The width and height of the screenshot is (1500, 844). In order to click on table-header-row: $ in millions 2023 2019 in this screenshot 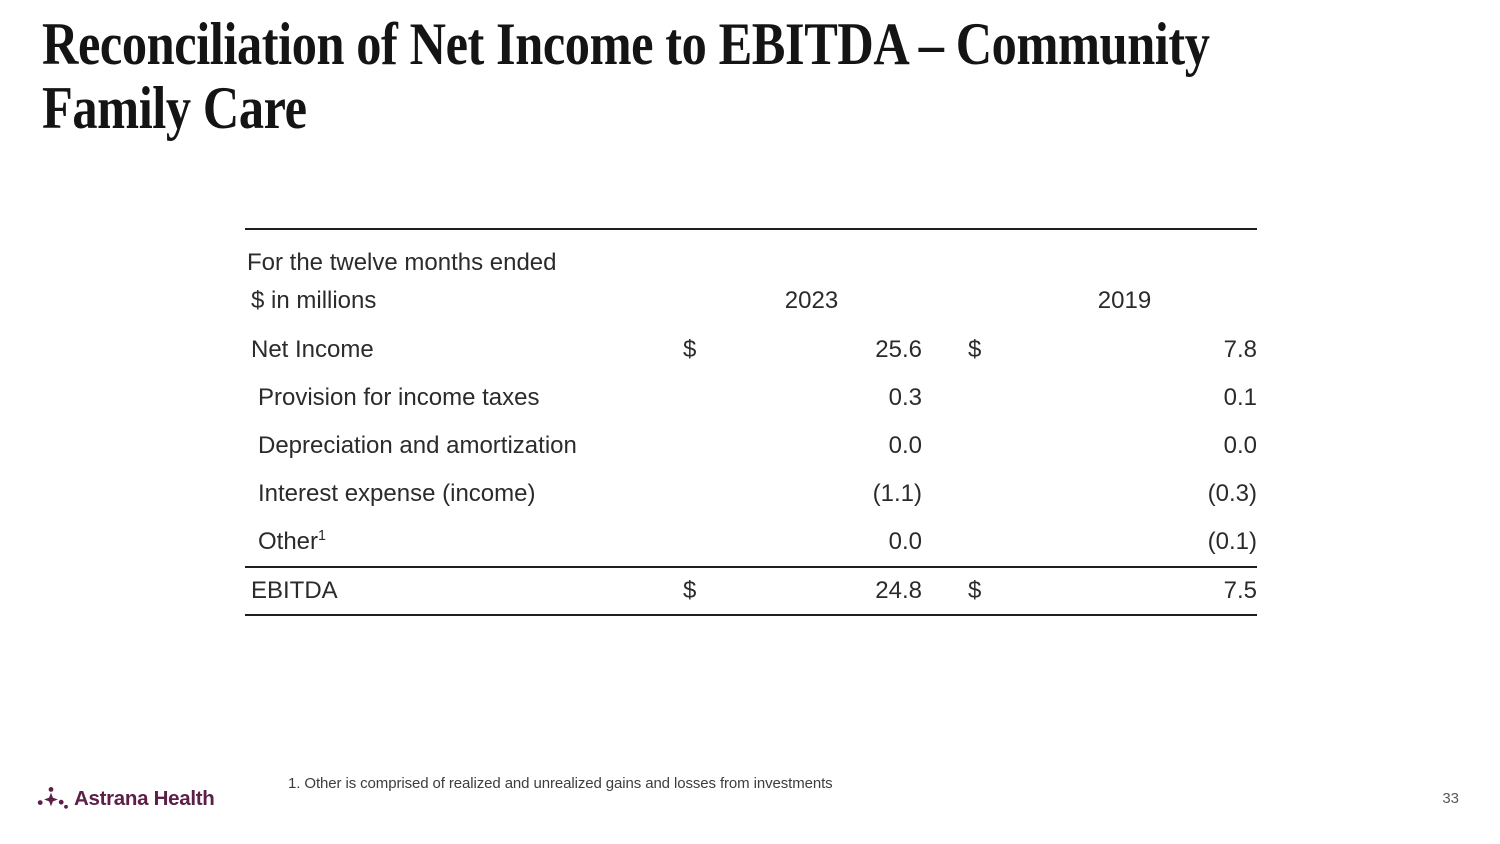, I will do `click(751, 301)`.